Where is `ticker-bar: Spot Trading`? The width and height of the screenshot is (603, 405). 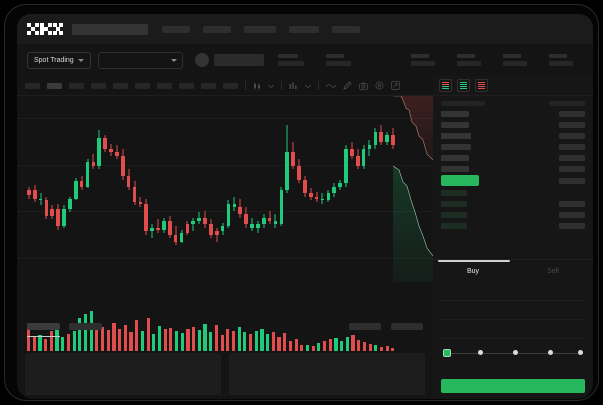 ticker-bar: Spot Trading is located at coordinates (305, 60).